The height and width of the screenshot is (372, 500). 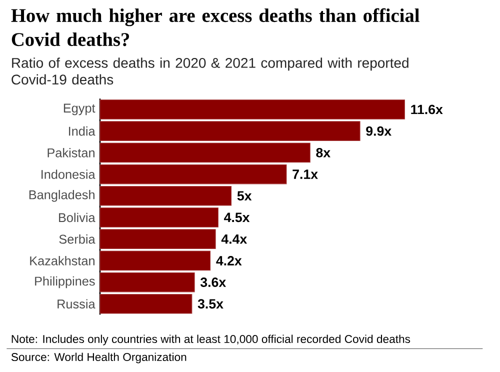 I want to click on y-tick-label: Bolivia, so click(x=77, y=217).